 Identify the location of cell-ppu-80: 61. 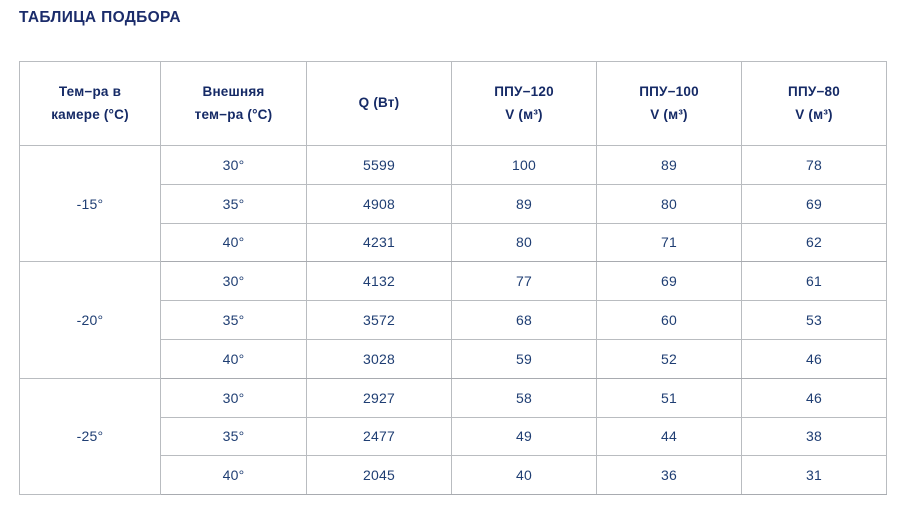
(814, 281).